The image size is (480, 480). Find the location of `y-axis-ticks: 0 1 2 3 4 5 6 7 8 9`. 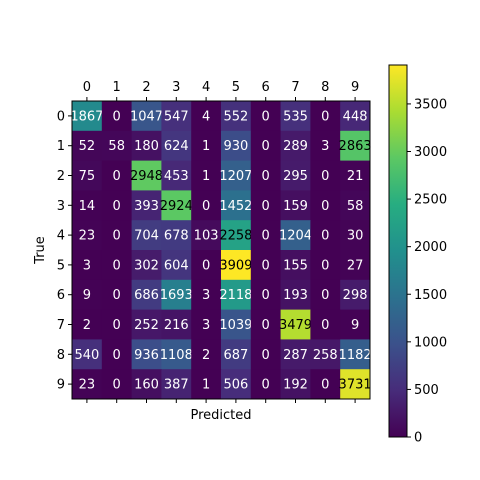

y-axis-ticks: 0 1 2 3 4 5 6 7 8 9 is located at coordinates (64, 251).